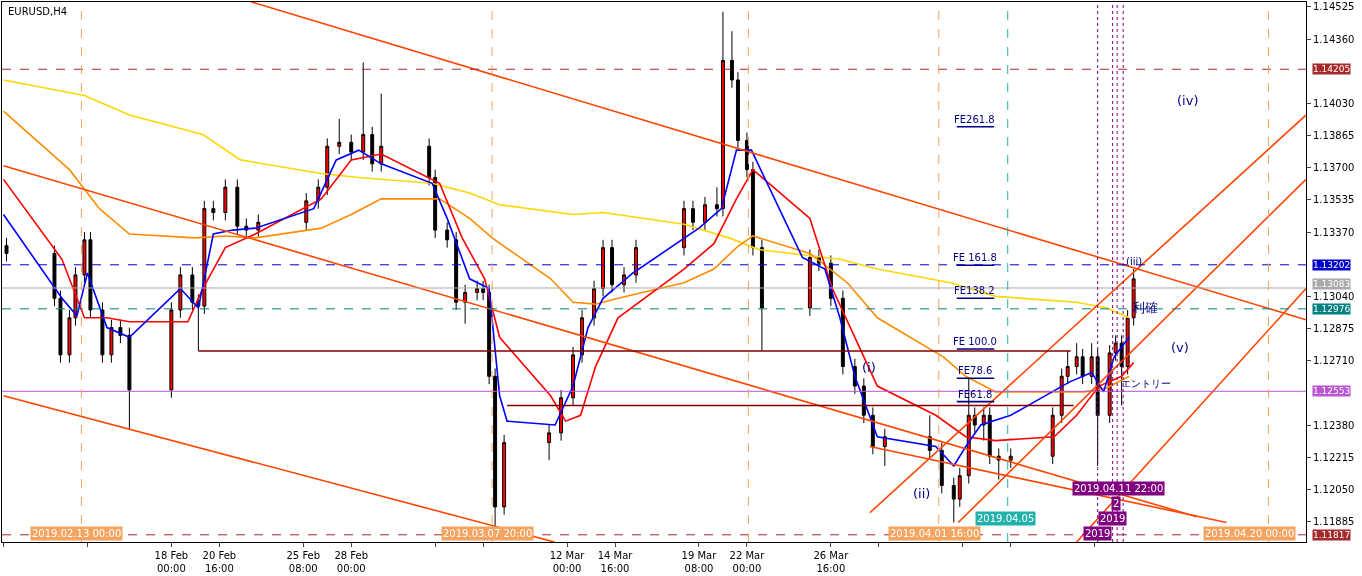  Describe the element at coordinates (1250, 533) in the screenshot. I see `ref-line-label: 2019.04.20 00:00` at that location.